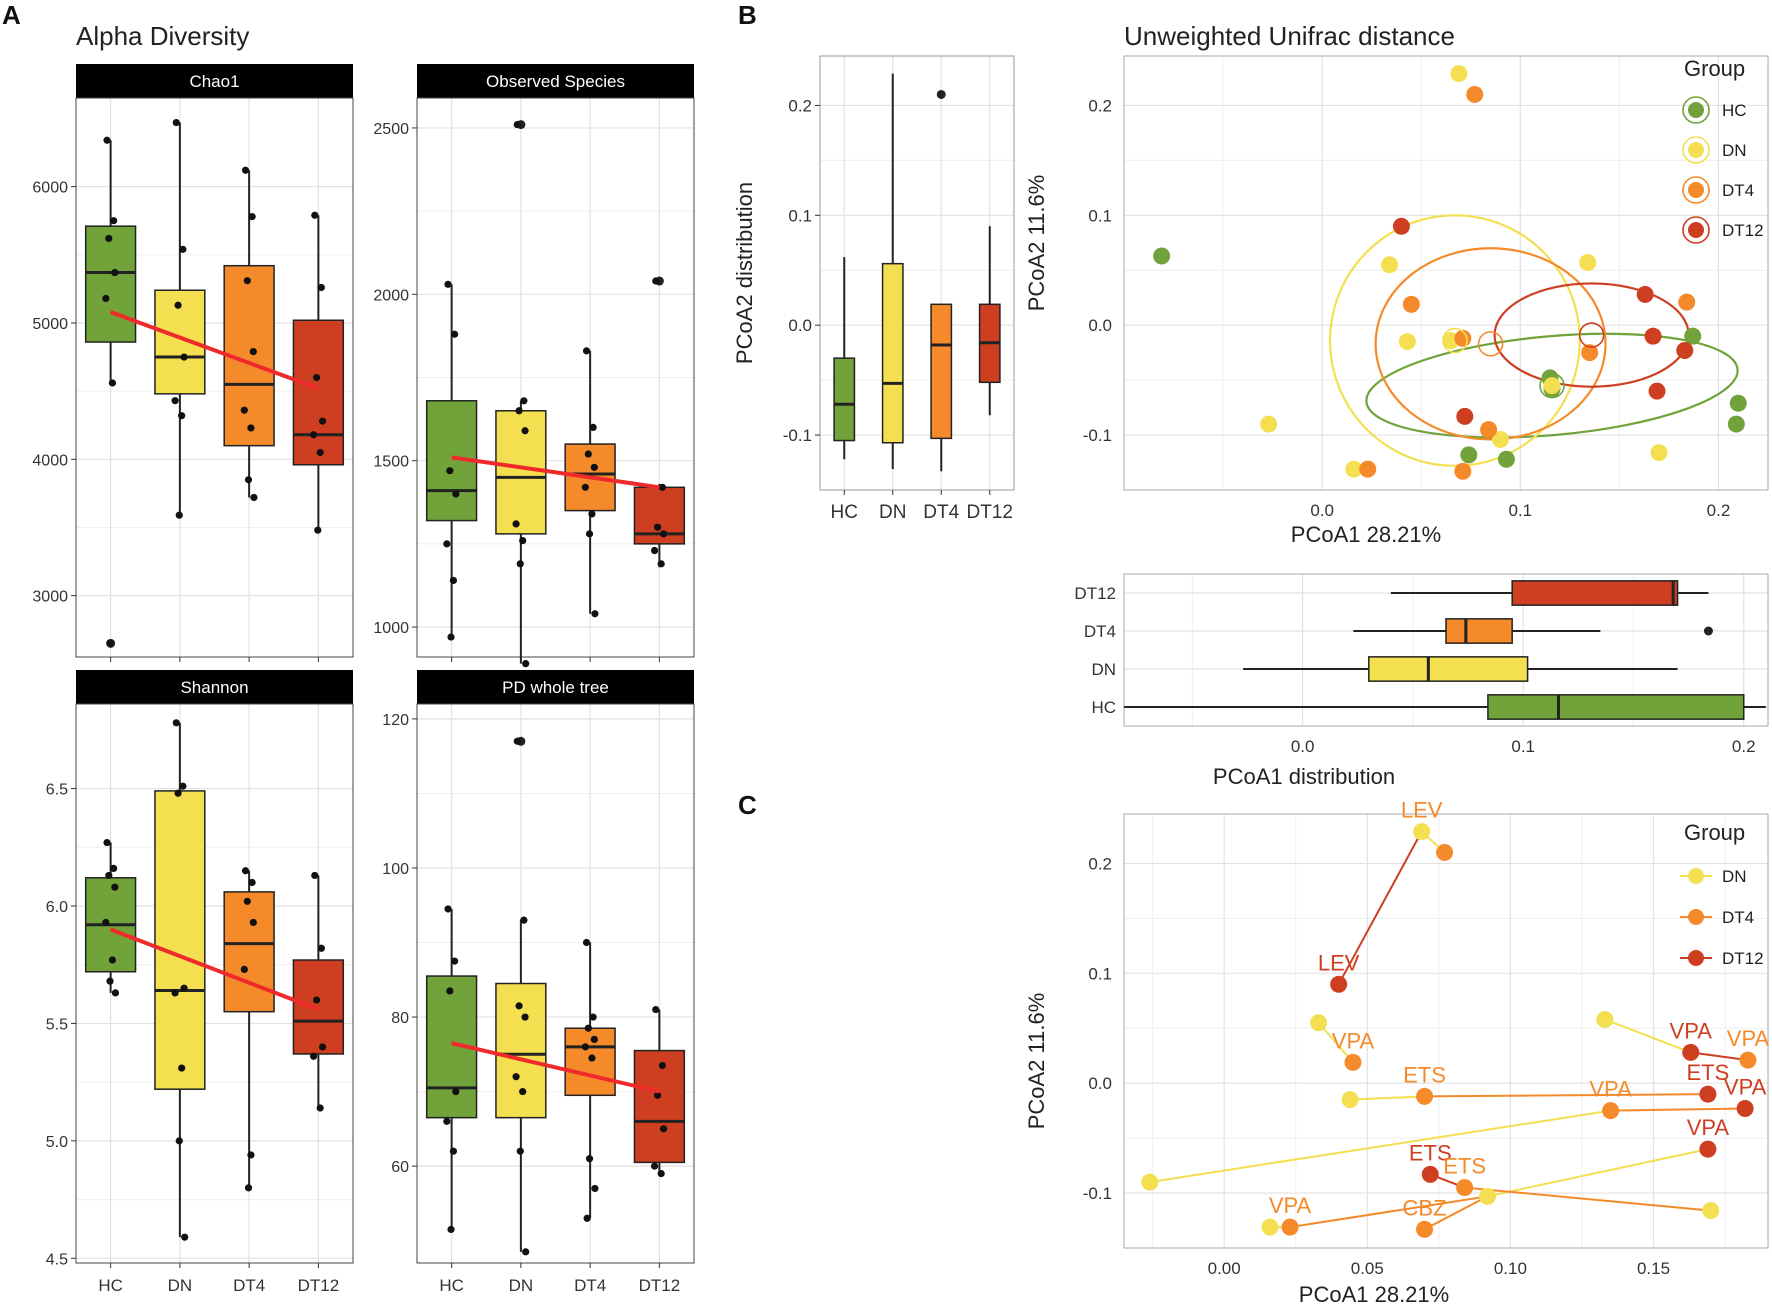 Image resolution: width=1772 pixels, height=1307 pixels. I want to click on box-DT4, so click(1479, 631).